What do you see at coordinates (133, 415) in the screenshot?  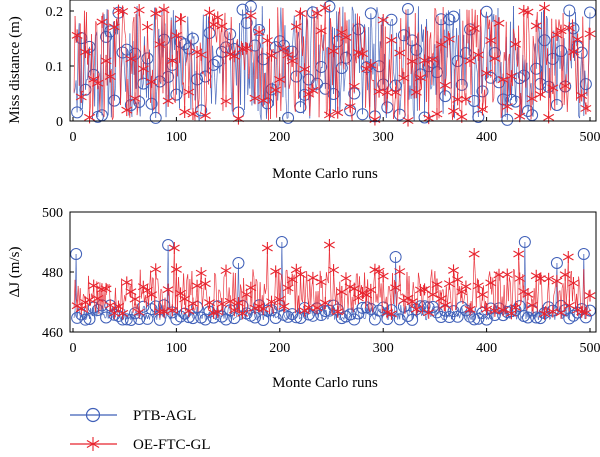 I see `legend-entry-ptb-agl: PTB-AGL` at bounding box center [133, 415].